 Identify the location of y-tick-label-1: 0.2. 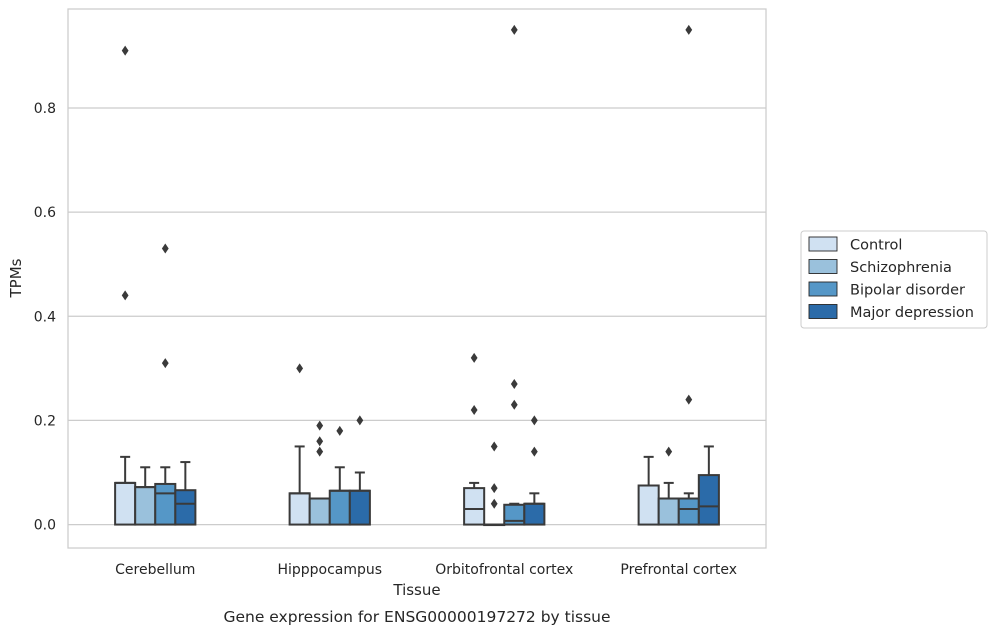
(45, 421).